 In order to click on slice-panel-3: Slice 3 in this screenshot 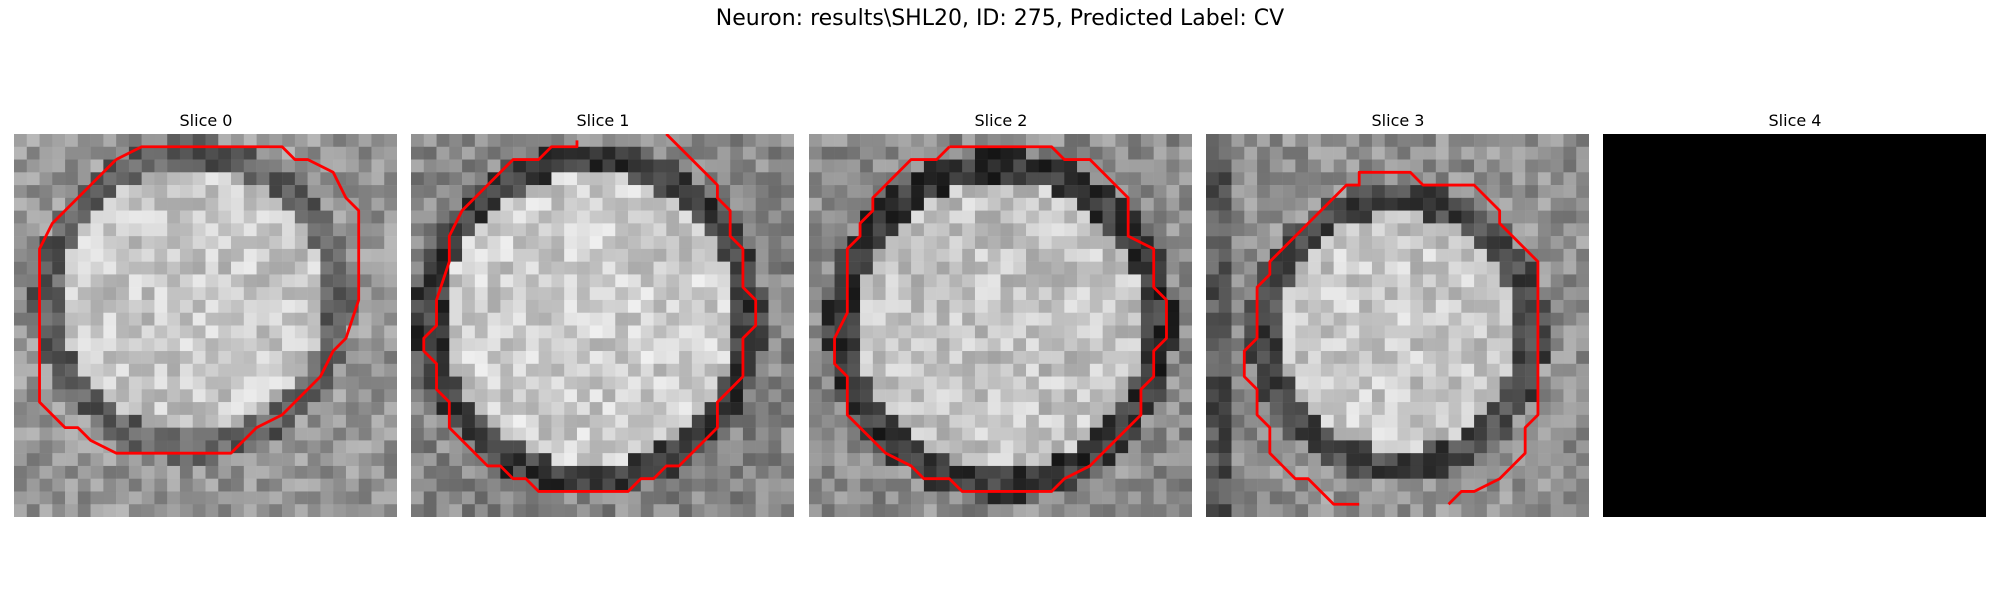, I will do `click(1398, 312)`.